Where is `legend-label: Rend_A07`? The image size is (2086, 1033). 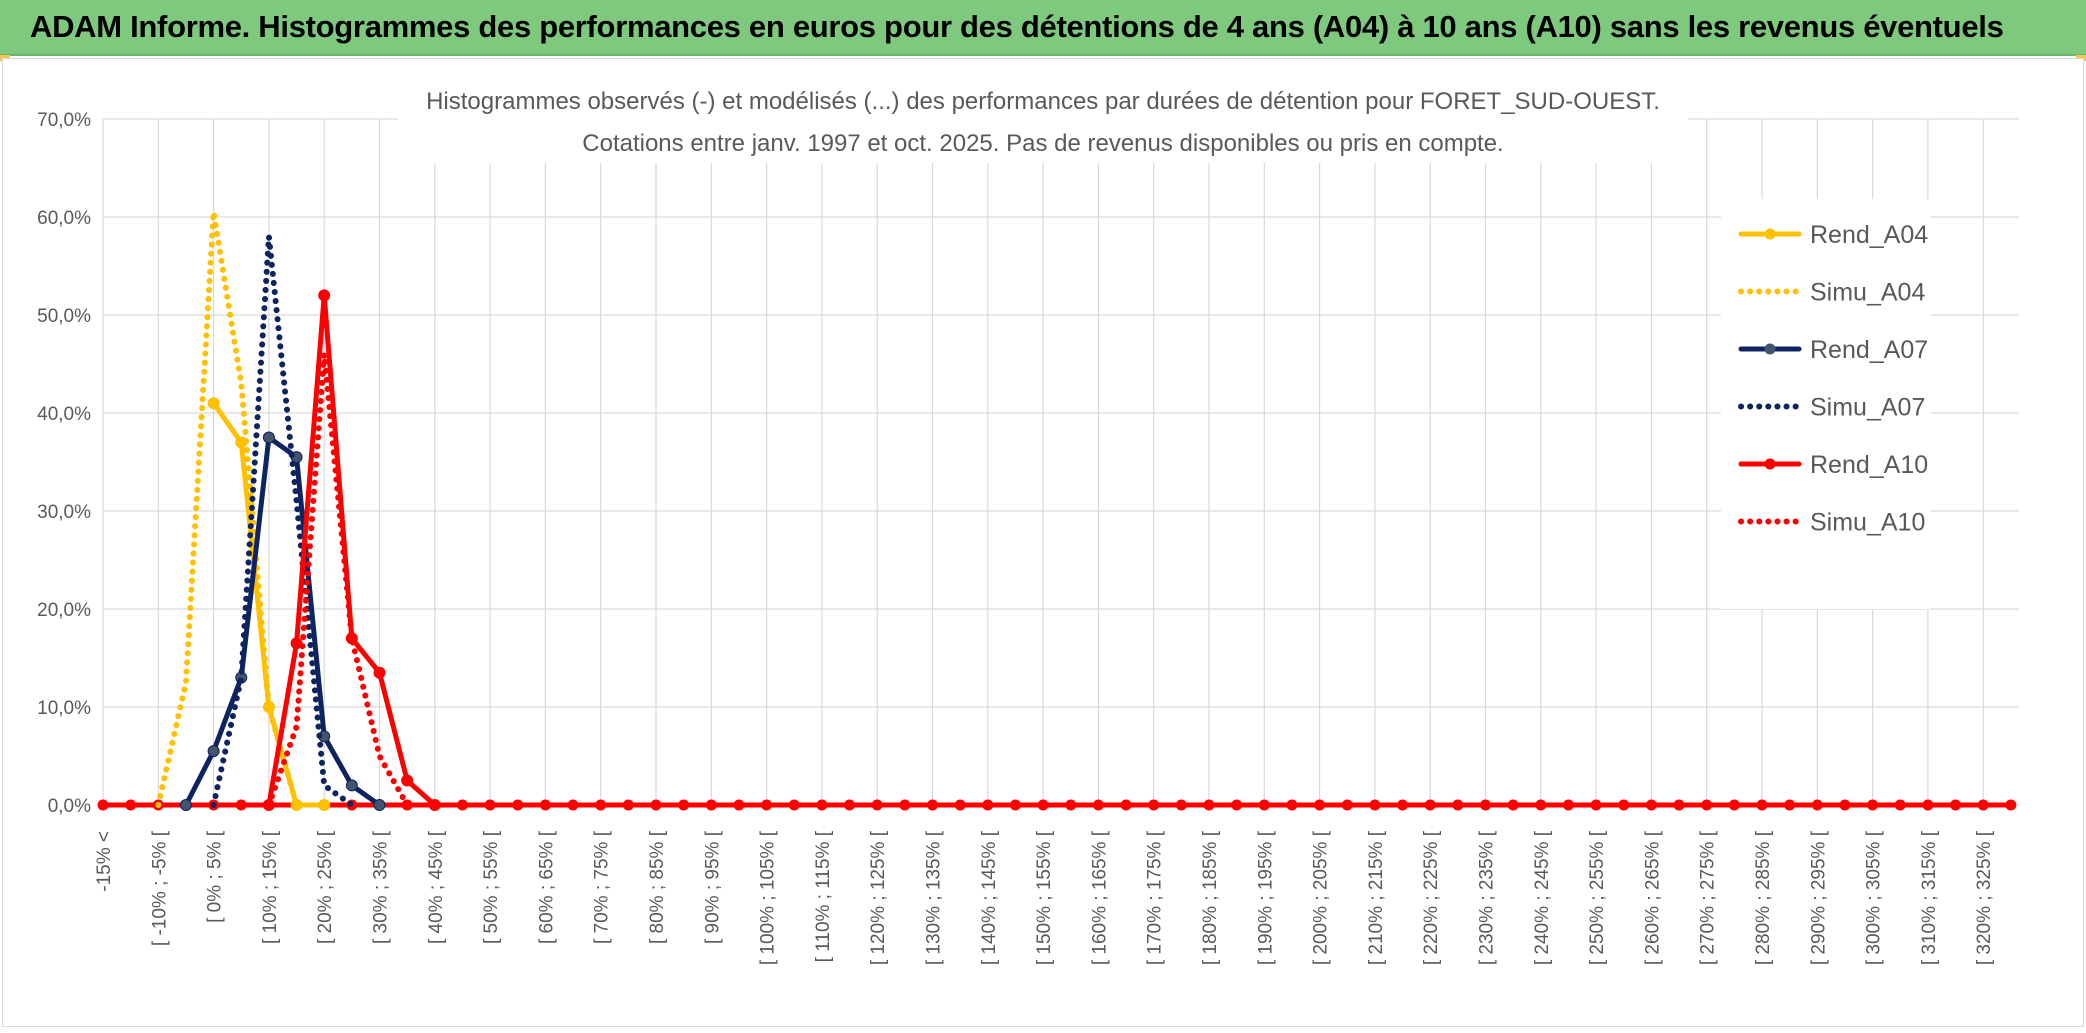
legend-label: Rend_A07 is located at coordinates (1869, 350).